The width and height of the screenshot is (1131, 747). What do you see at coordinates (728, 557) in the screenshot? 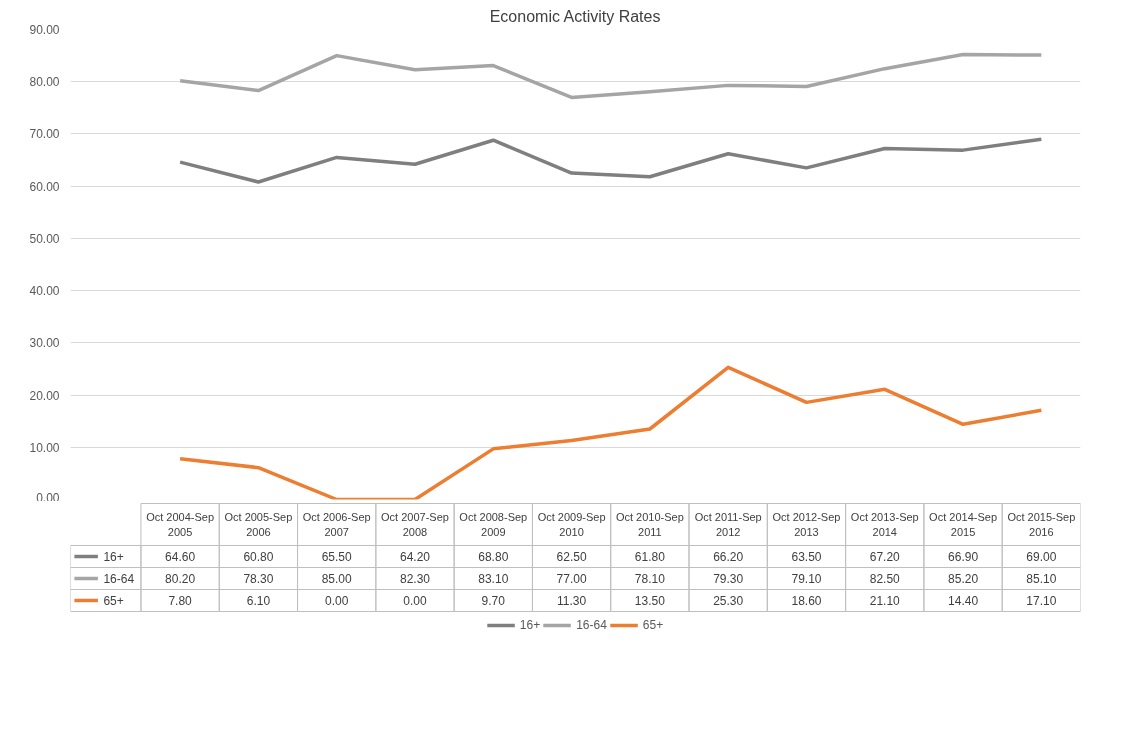
I see `data-label: 66.20` at bounding box center [728, 557].